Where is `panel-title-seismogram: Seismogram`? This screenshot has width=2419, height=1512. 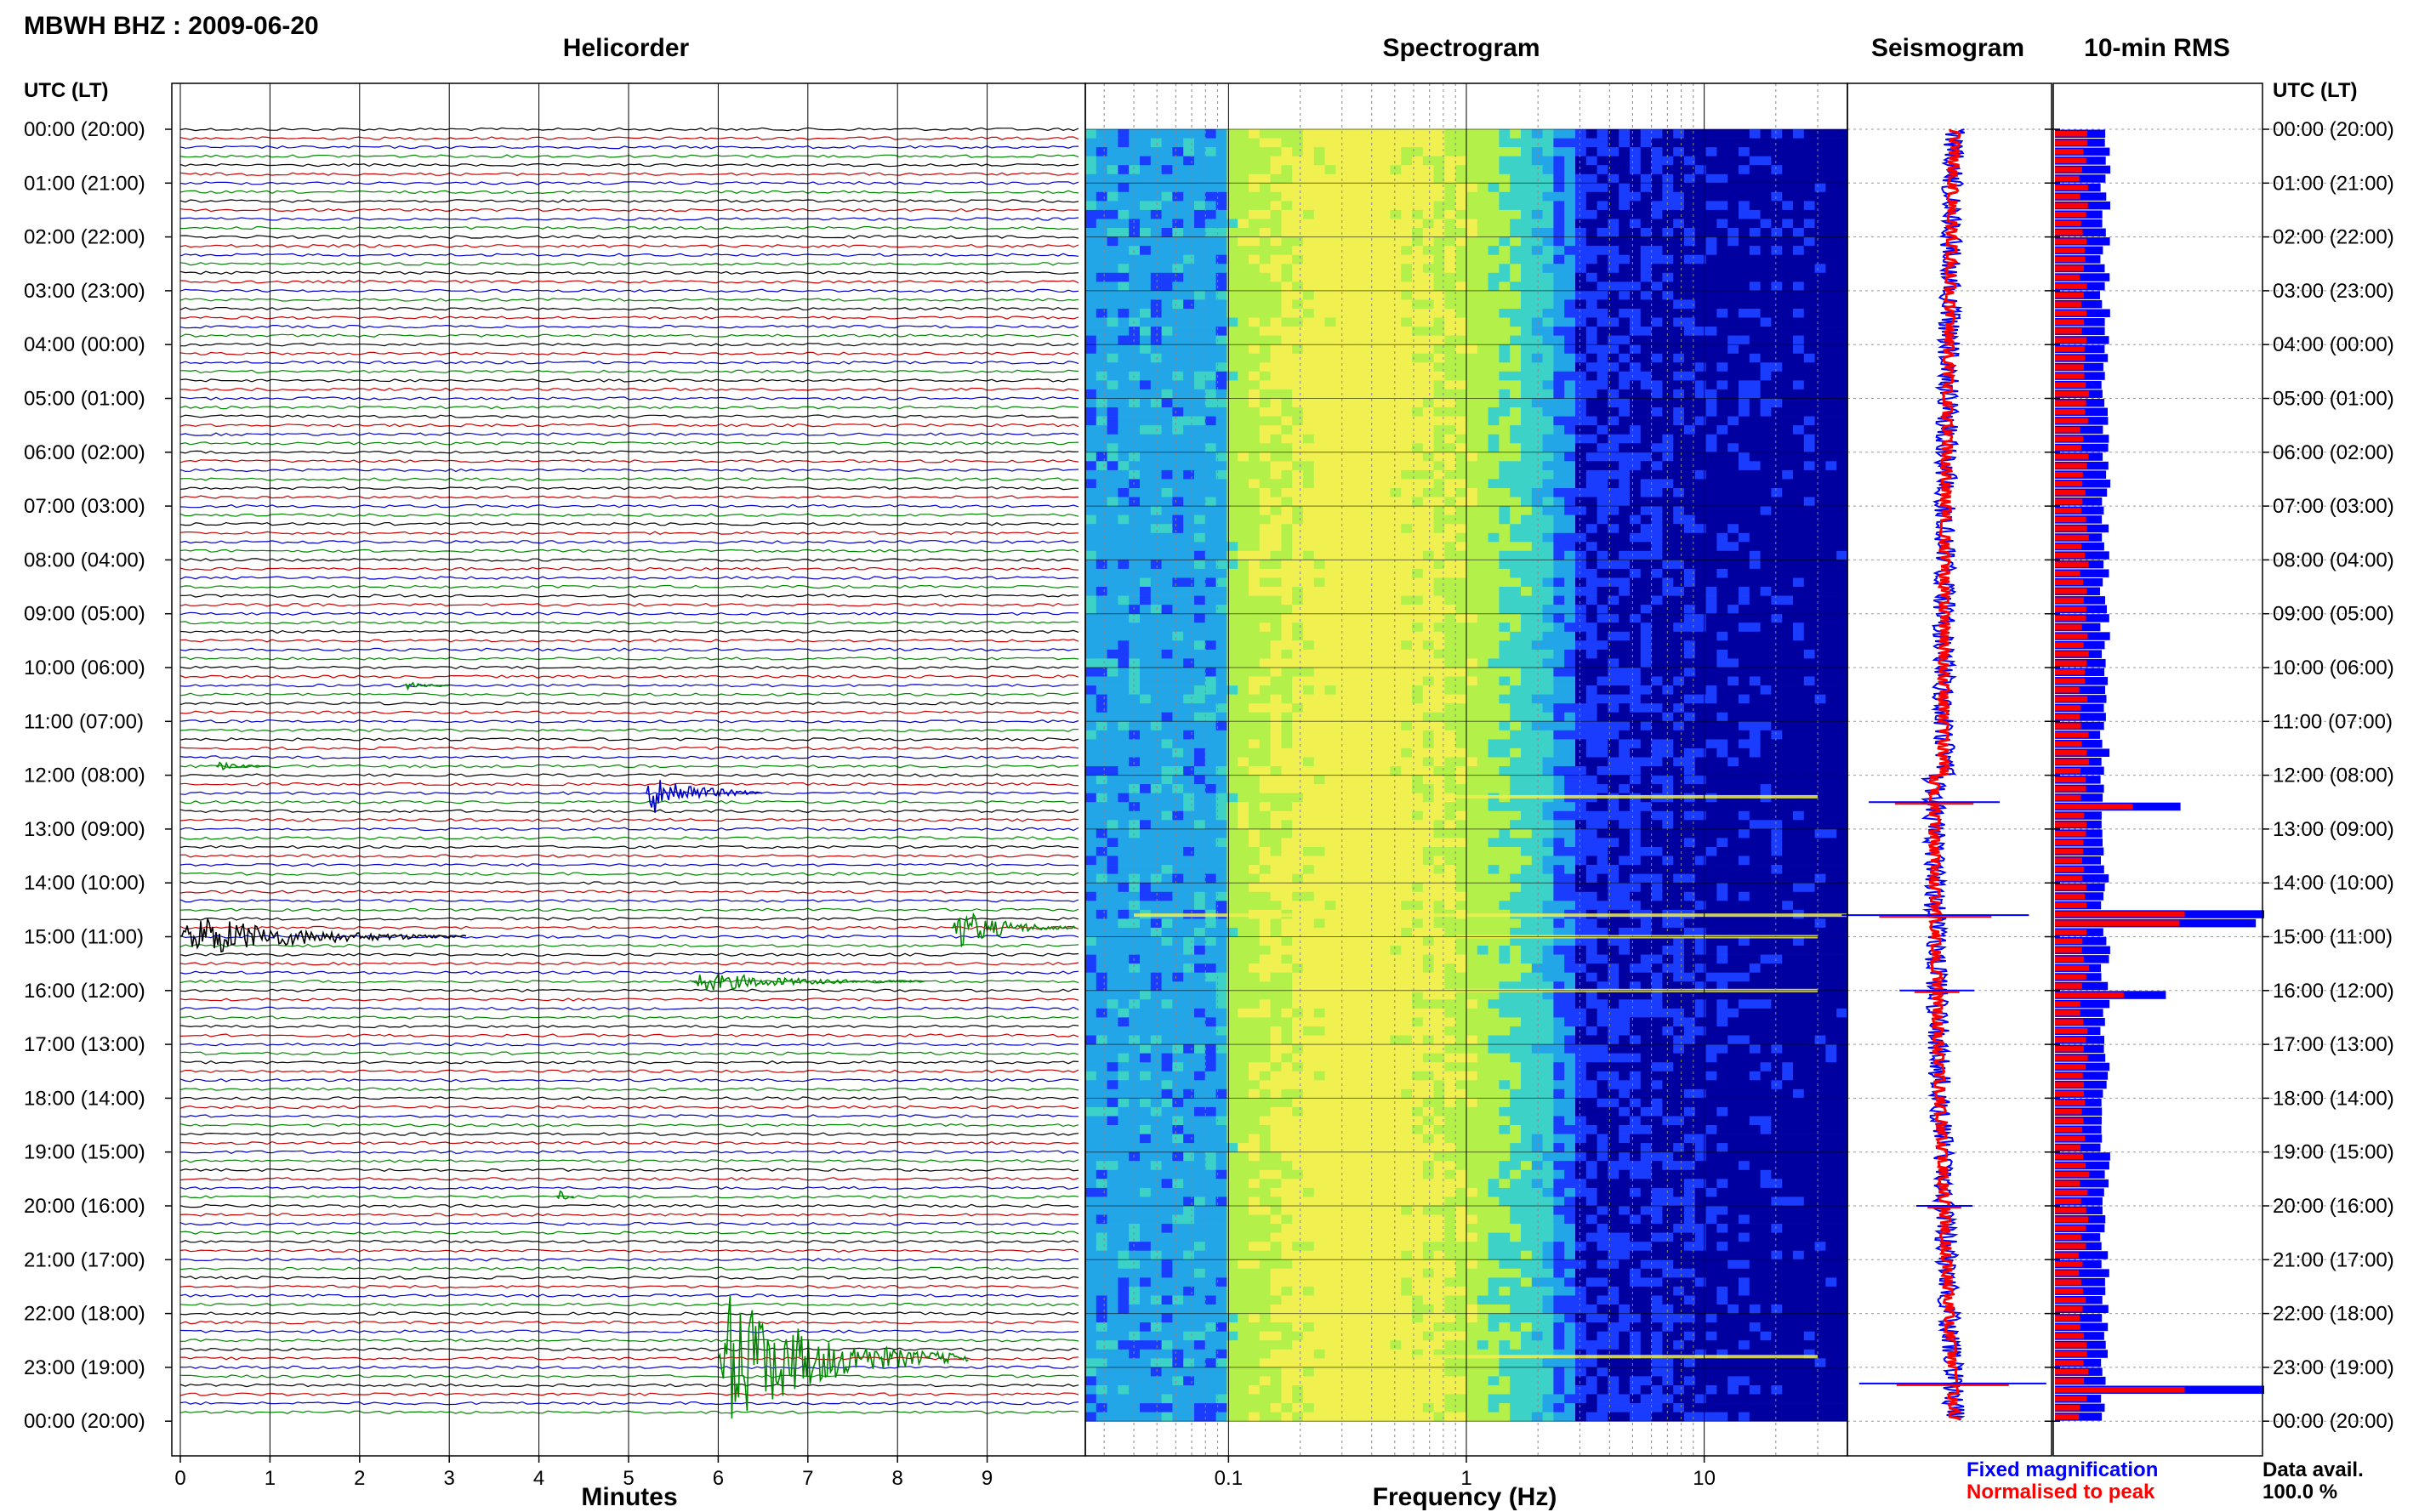
panel-title-seismogram: Seismogram is located at coordinates (1947, 48).